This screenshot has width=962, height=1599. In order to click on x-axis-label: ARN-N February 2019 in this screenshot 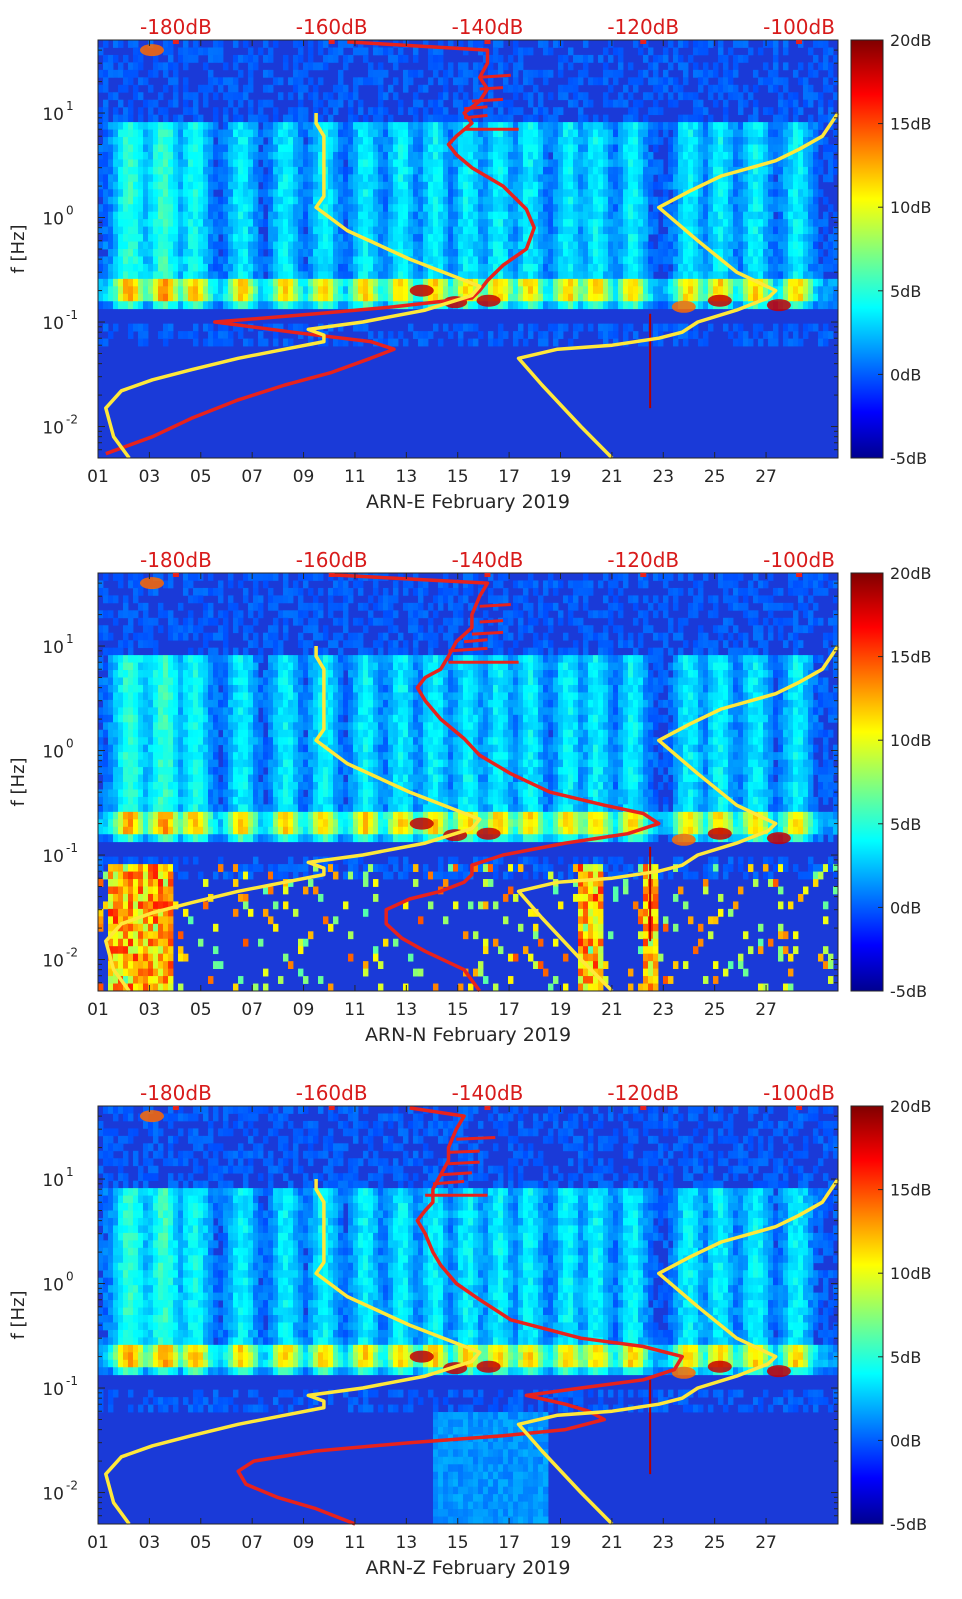, I will do `click(468, 1035)`.